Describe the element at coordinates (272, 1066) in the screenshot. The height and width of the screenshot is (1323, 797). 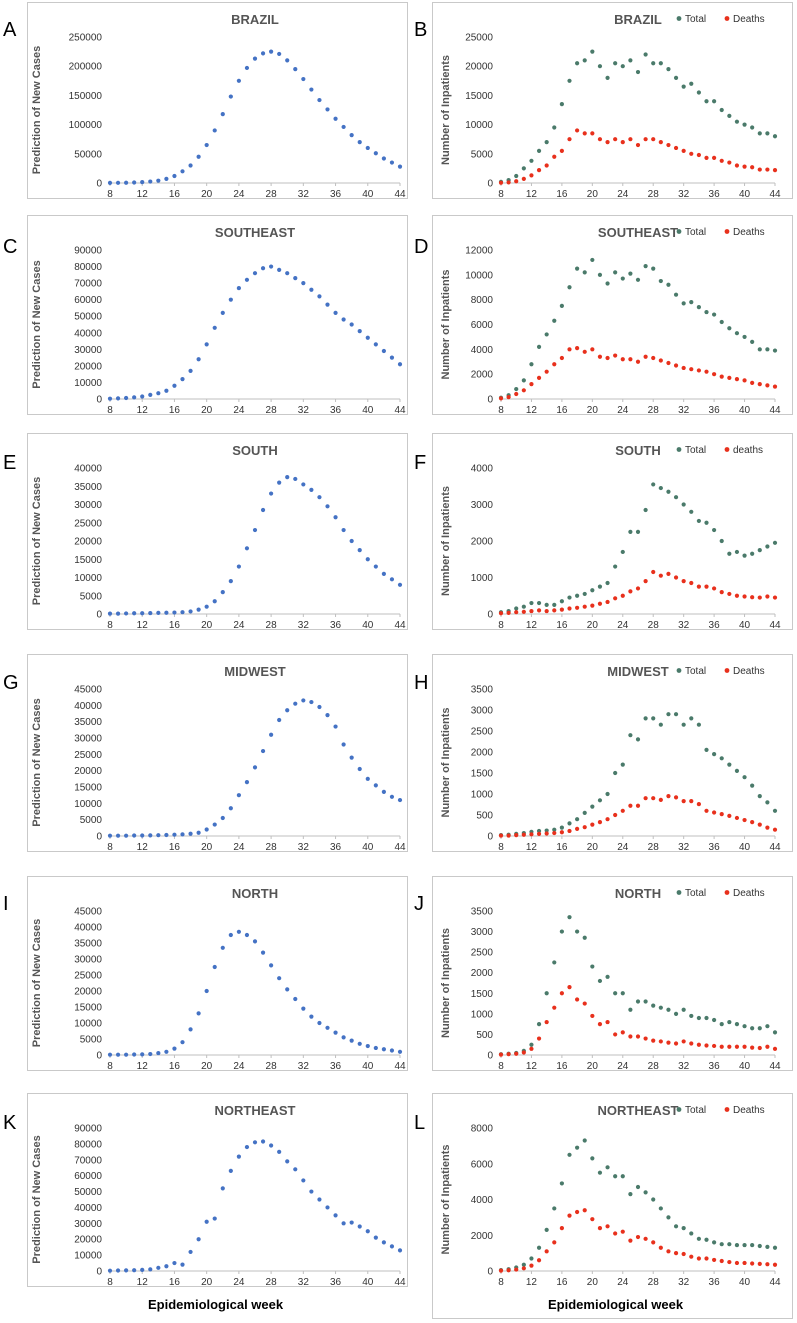
I see `chart-i-xtick: 28` at that location.